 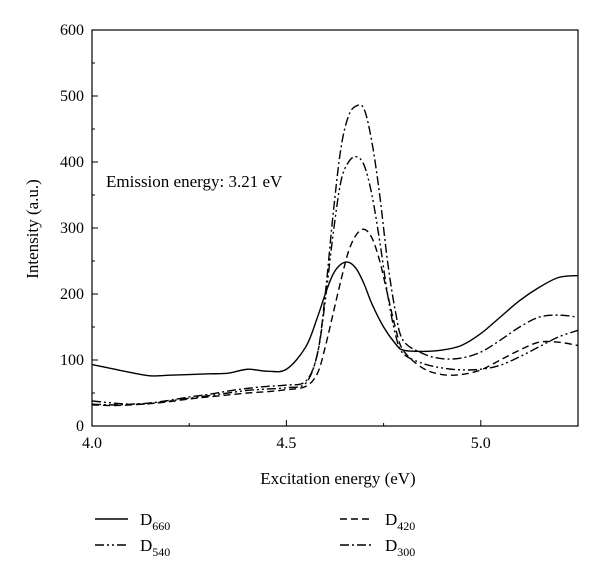 I want to click on annotation-emission-energy: Emission energy: 3.21 eV, so click(x=194, y=181).